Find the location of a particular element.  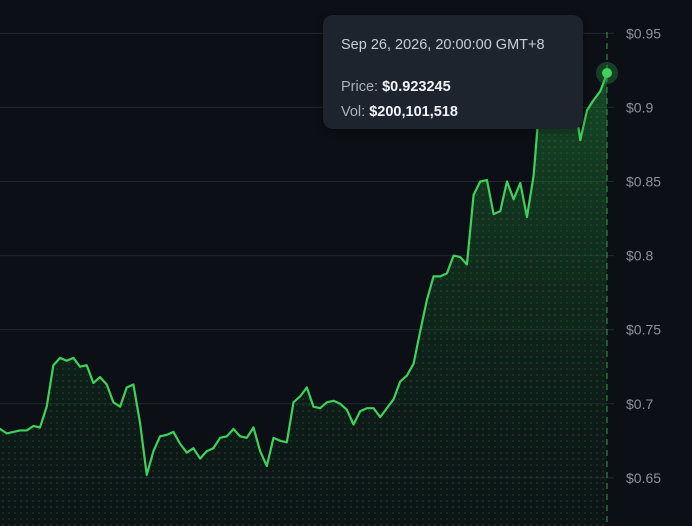

tooltip-vol-label: Vol: is located at coordinates (353, 112).